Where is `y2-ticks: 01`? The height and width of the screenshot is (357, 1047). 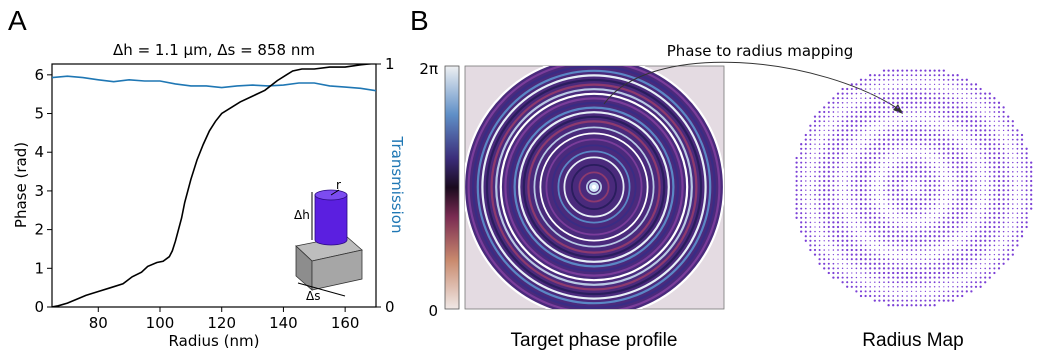
y2-ticks: 01 is located at coordinates (385, 185).